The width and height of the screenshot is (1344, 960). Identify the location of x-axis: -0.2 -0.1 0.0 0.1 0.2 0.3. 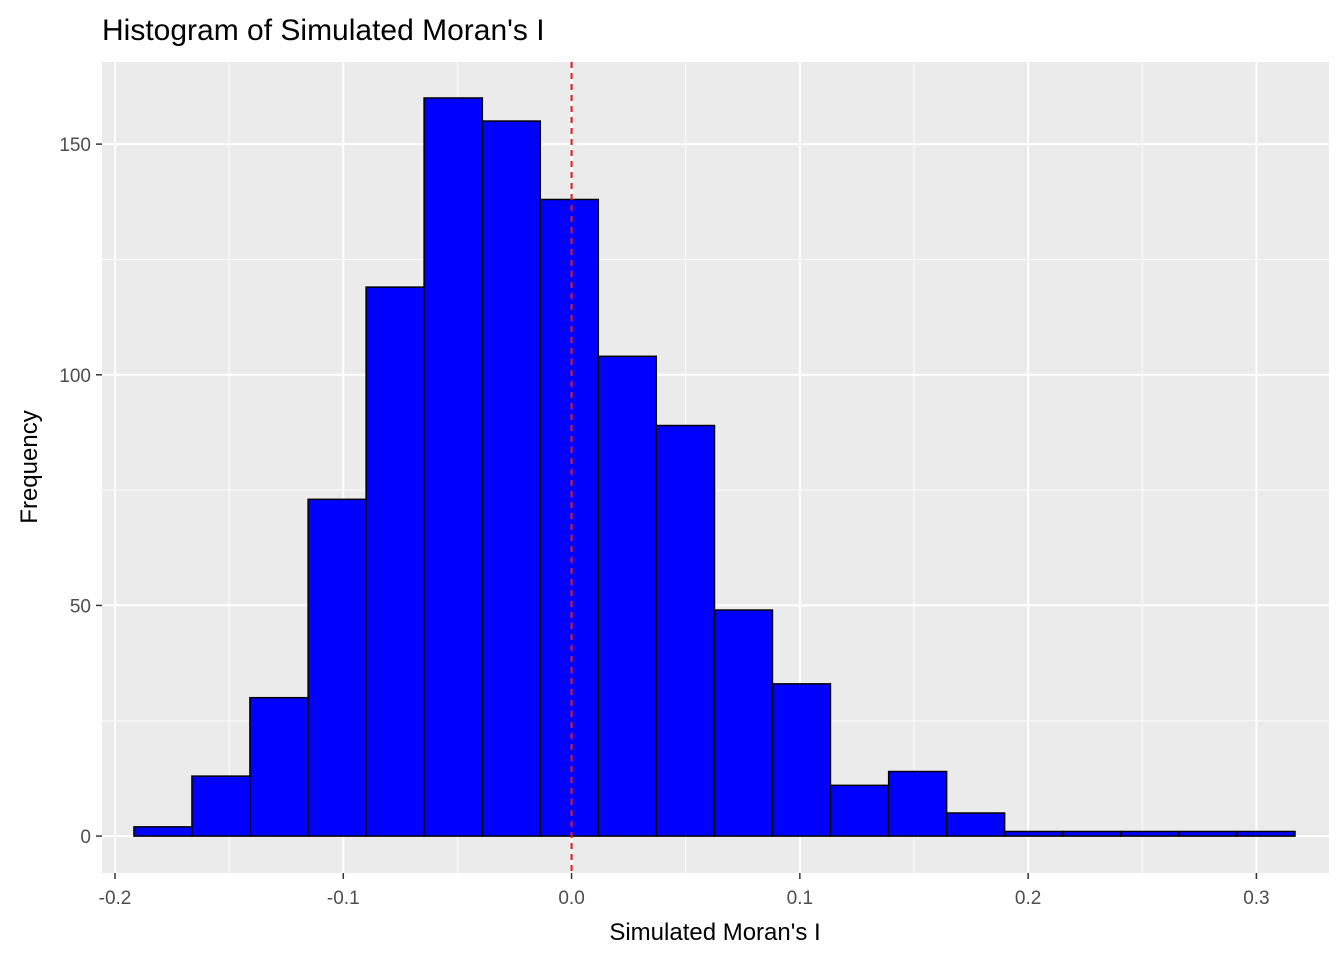
(684, 891).